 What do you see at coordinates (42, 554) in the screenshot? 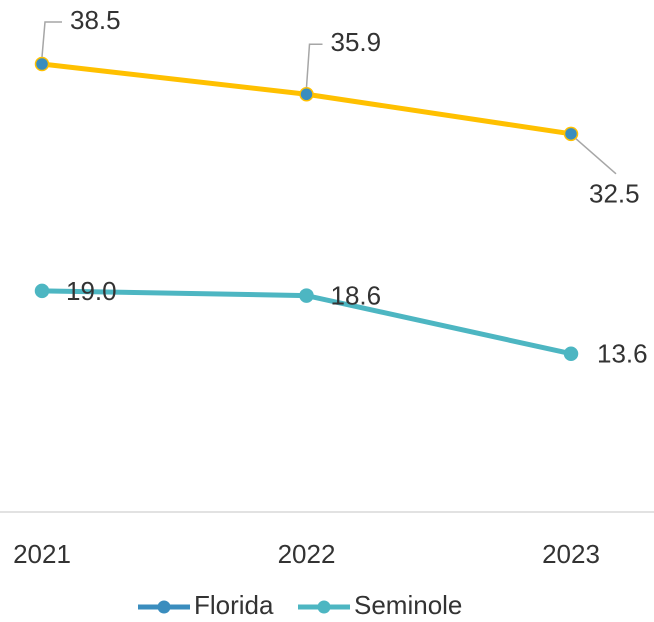
I see `x-tick-label: 2021` at bounding box center [42, 554].